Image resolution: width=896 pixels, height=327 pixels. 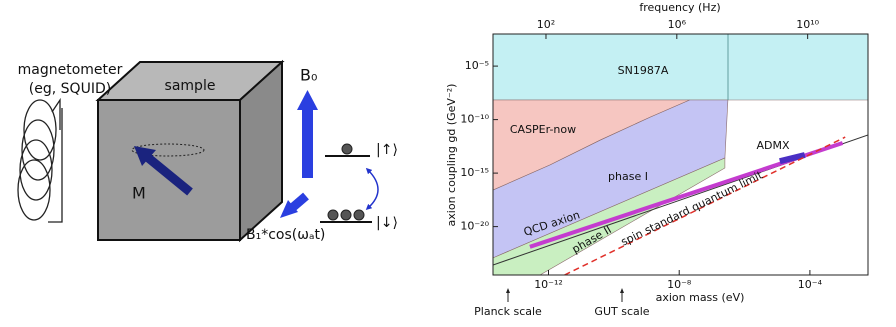 I want to click on y-tick-label: 10⁻⁵, so click(x=477, y=65).